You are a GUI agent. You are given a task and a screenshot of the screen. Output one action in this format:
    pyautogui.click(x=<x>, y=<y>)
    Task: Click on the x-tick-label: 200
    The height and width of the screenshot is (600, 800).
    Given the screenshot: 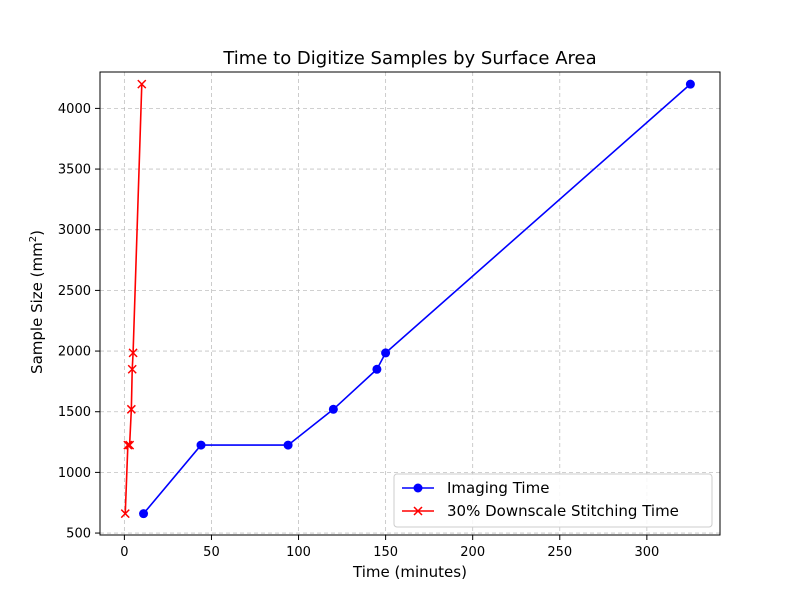 What is the action you would take?
    pyautogui.click(x=472, y=552)
    